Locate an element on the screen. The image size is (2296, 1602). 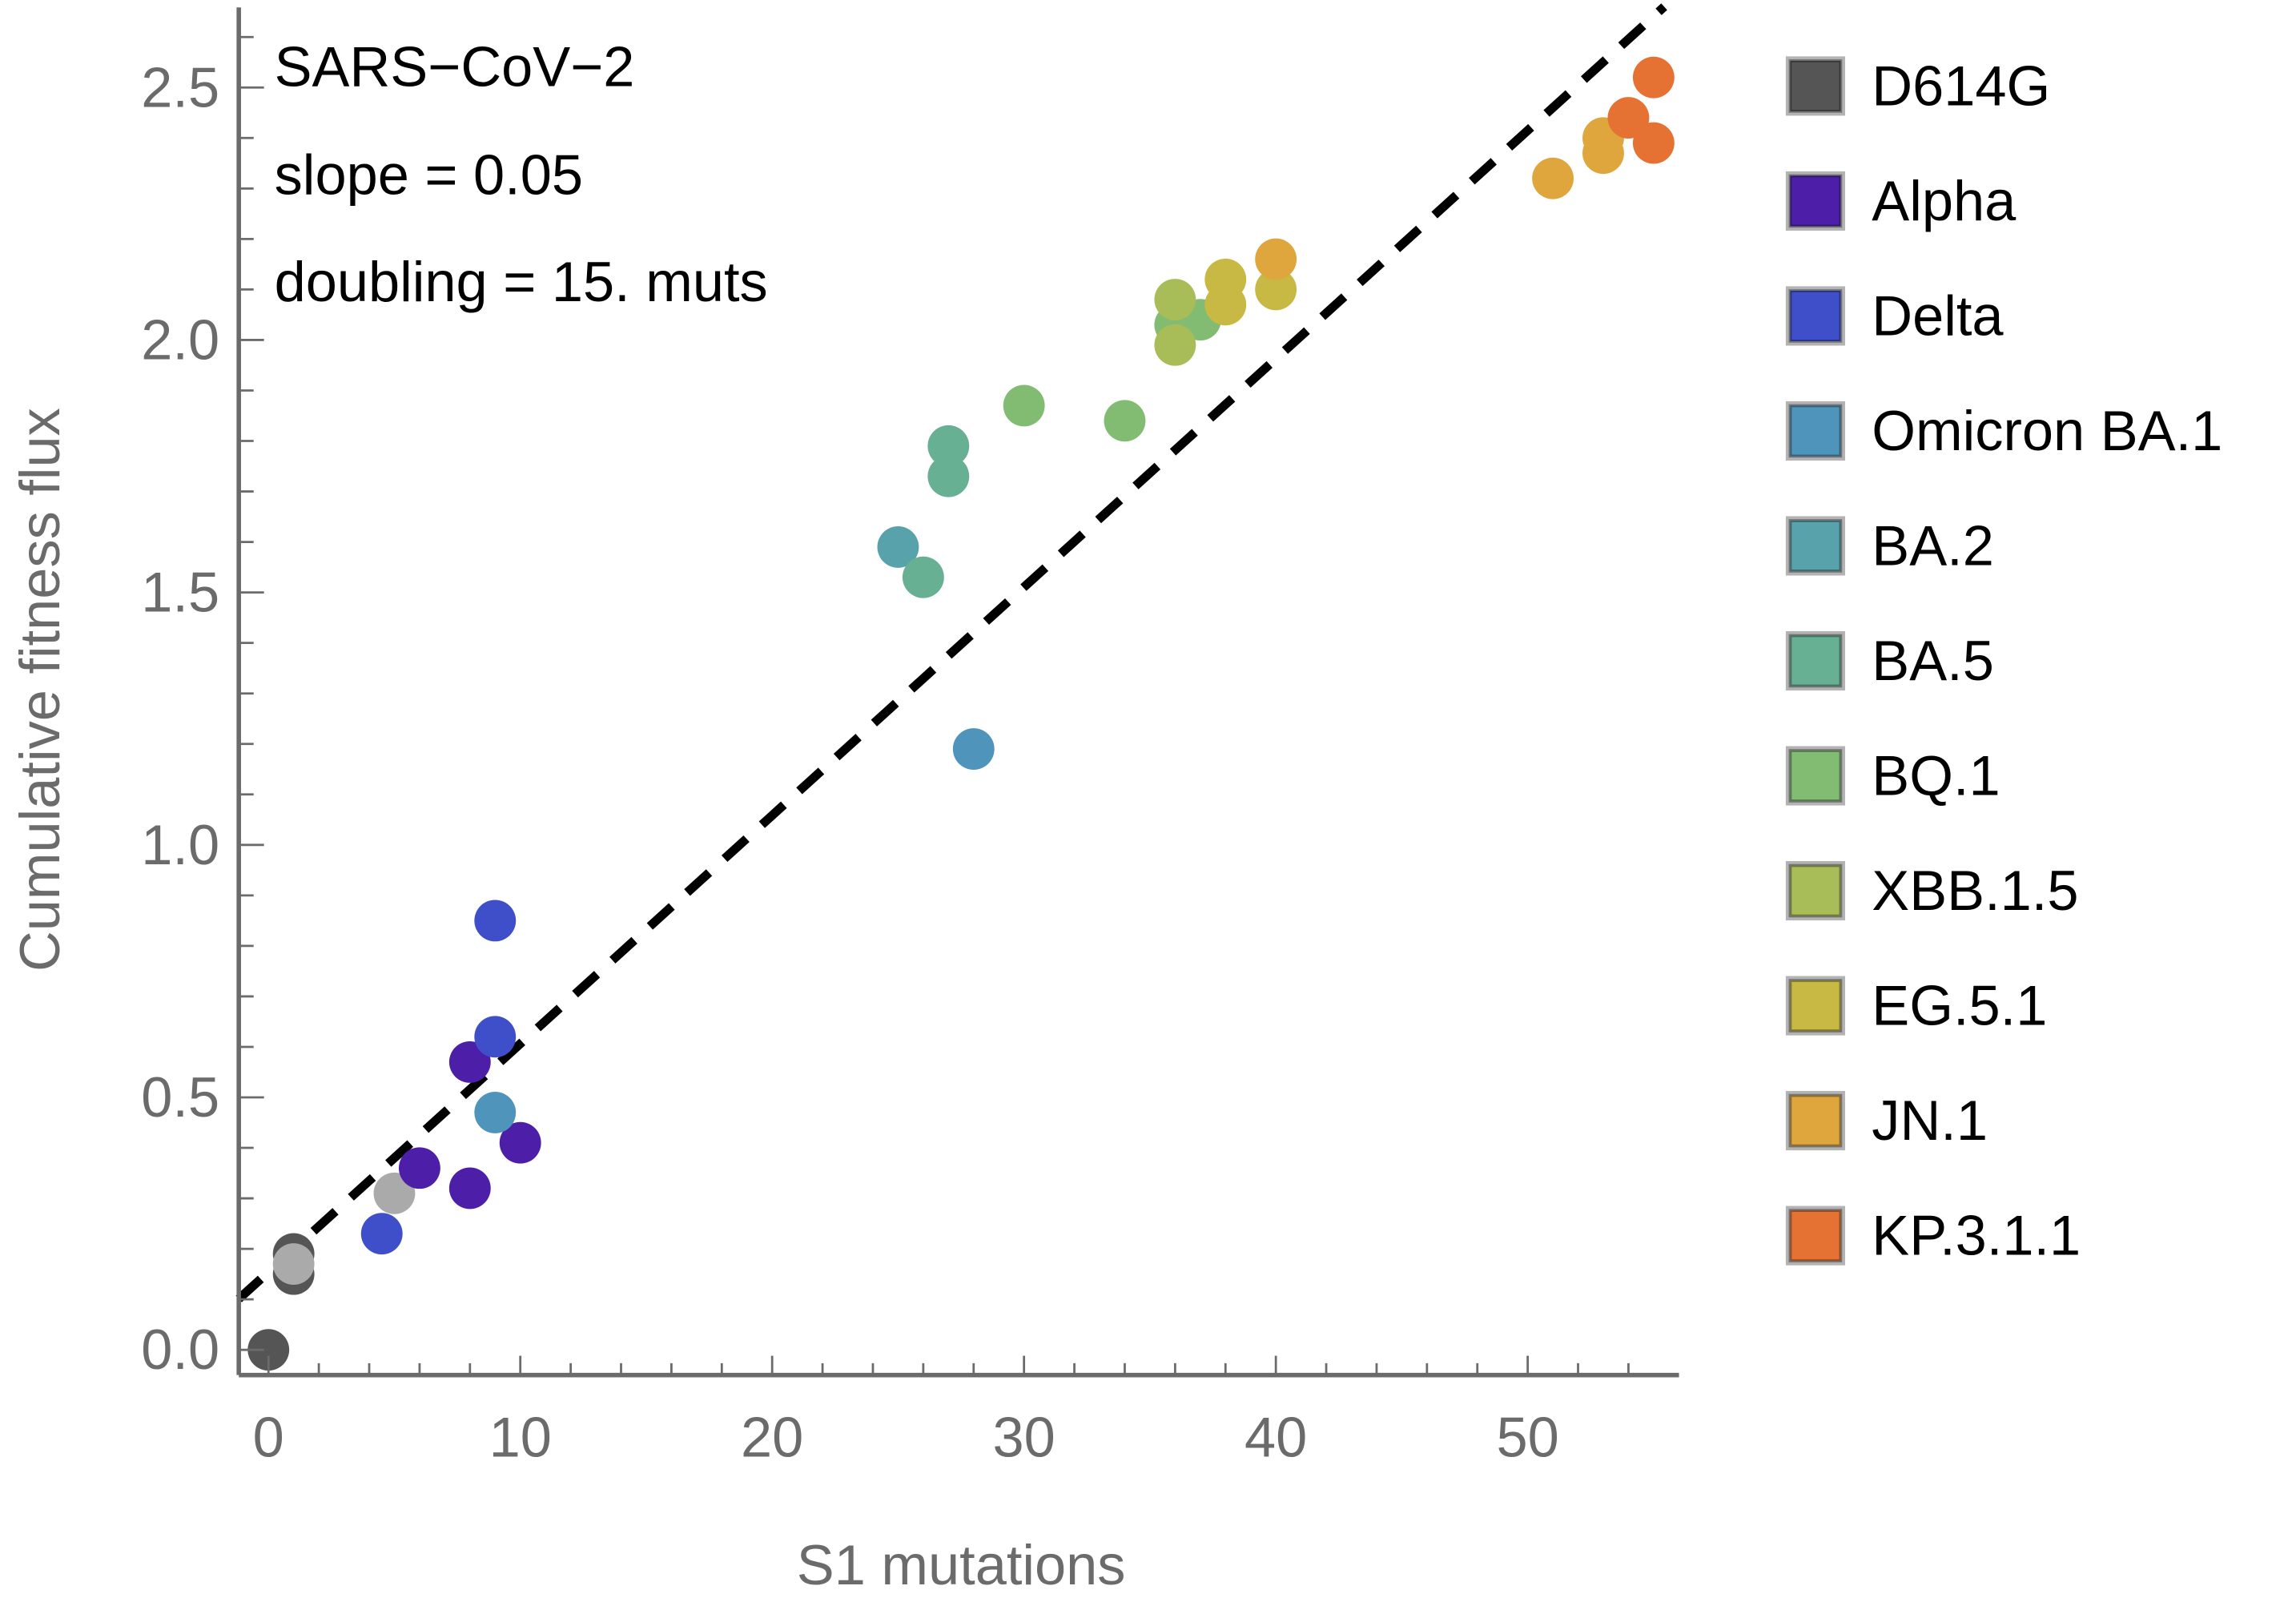
legend-item: Delta is located at coordinates (1895, 316).